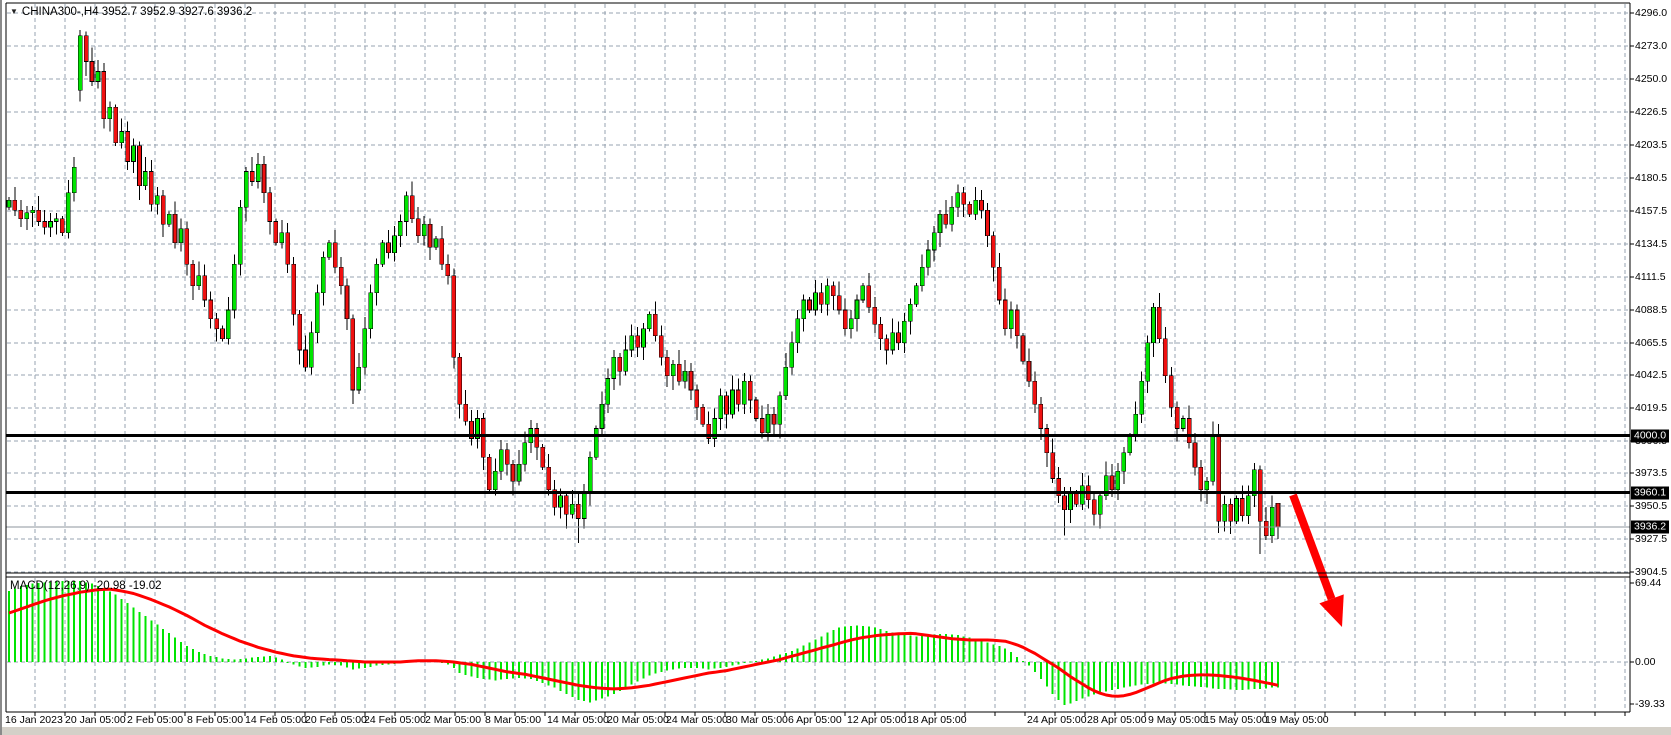 The image size is (1671, 735). I want to click on price-axis-label: 3973.5, so click(1651, 473).